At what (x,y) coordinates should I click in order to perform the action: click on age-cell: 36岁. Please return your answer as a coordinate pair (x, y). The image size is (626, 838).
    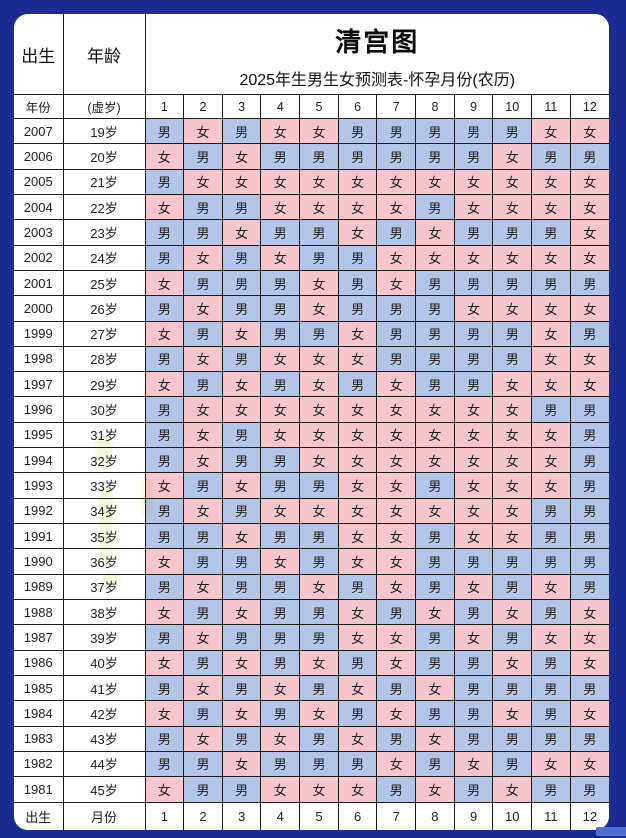
    Looking at the image, I should click on (104, 561).